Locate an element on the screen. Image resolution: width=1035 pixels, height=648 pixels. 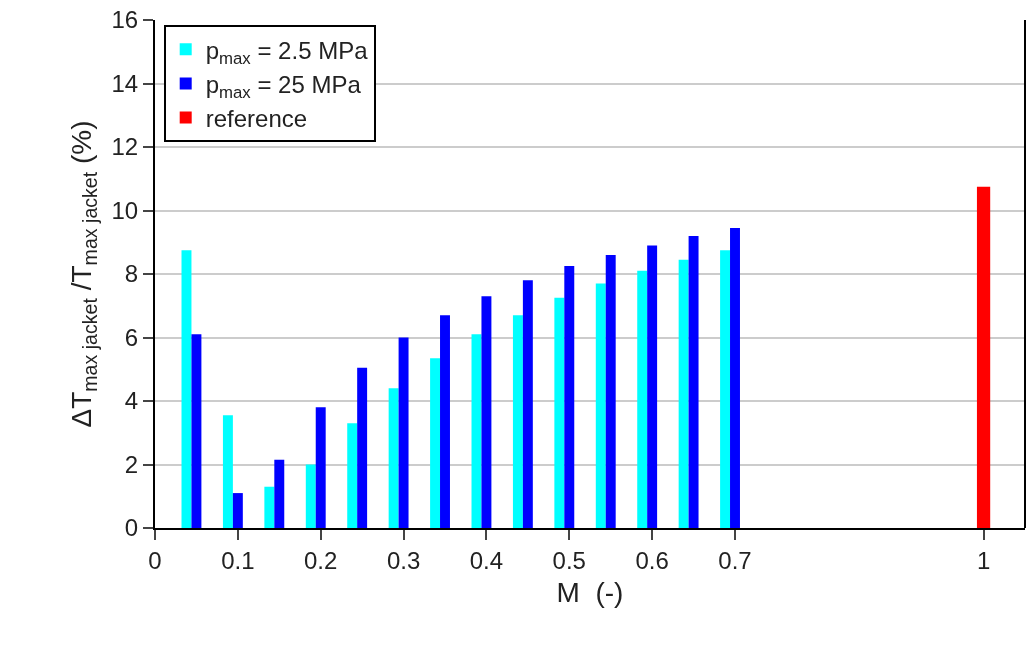
x-tick-label: 0.2 is located at coordinates (321, 560).